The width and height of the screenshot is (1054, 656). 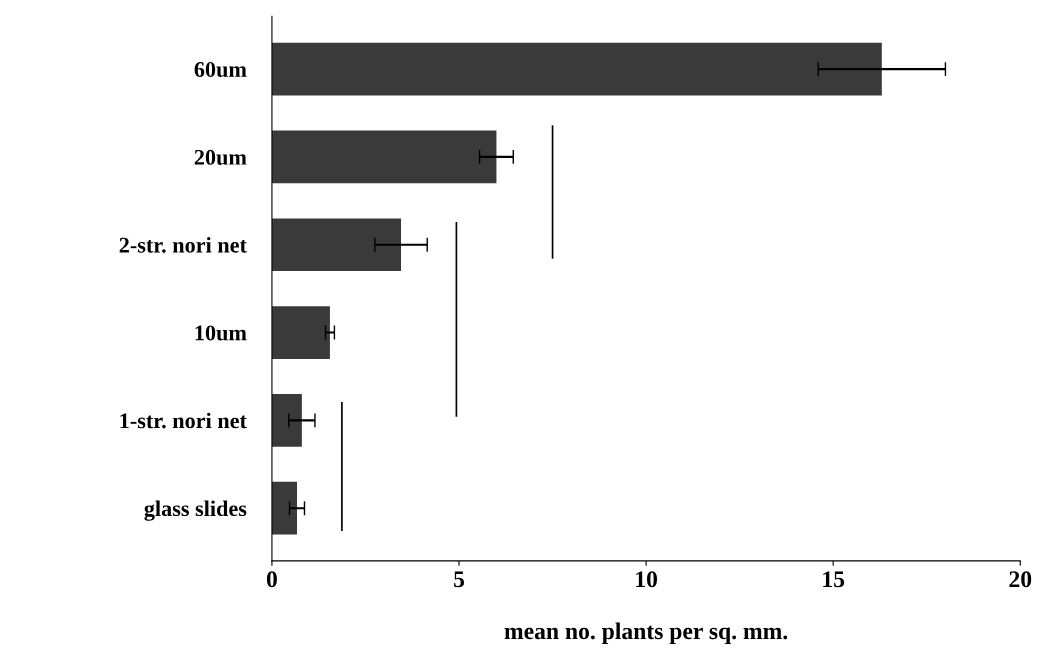 What do you see at coordinates (271, 579) in the screenshot?
I see `x-tick-label: 0` at bounding box center [271, 579].